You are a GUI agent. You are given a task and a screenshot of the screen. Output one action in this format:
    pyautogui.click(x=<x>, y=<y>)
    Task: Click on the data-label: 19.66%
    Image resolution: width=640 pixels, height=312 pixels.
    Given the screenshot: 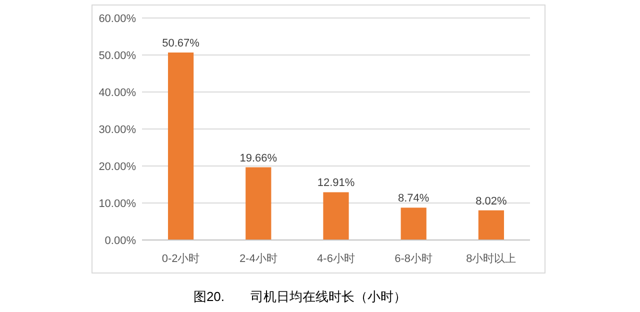 What is the action you would take?
    pyautogui.click(x=259, y=158)
    